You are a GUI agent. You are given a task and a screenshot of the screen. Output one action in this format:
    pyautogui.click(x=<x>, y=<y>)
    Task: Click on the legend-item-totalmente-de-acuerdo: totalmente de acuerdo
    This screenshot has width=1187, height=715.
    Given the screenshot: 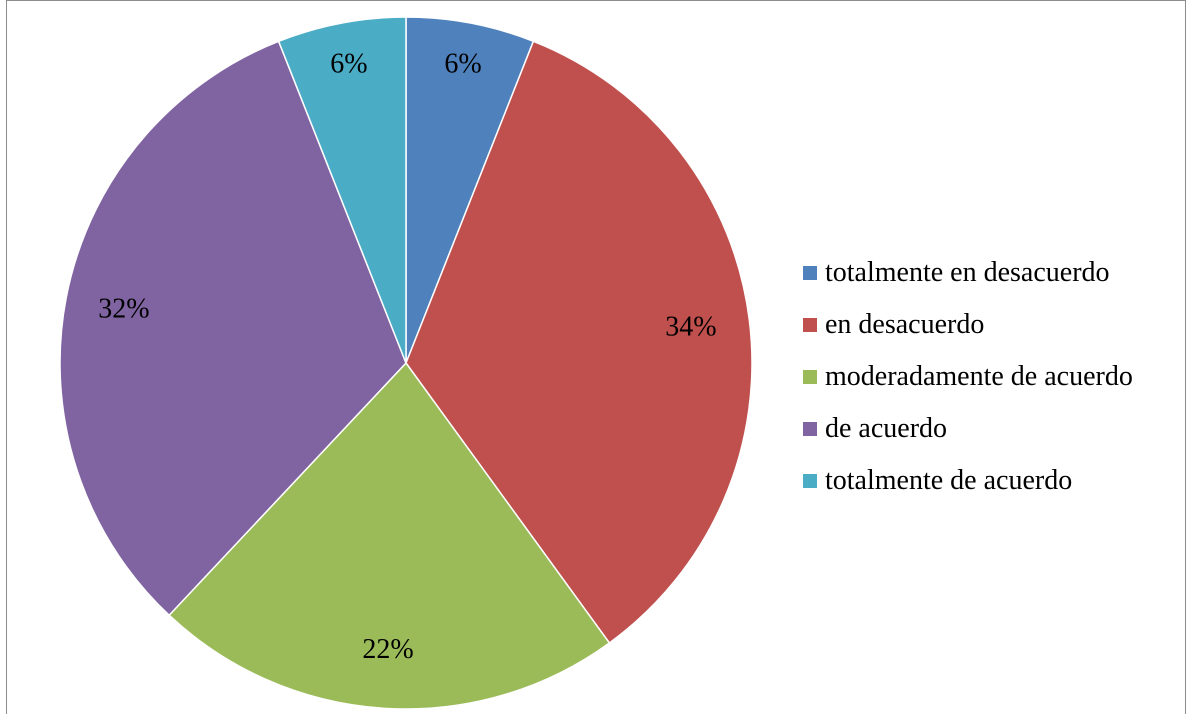 What is the action you would take?
    pyautogui.click(x=968, y=481)
    